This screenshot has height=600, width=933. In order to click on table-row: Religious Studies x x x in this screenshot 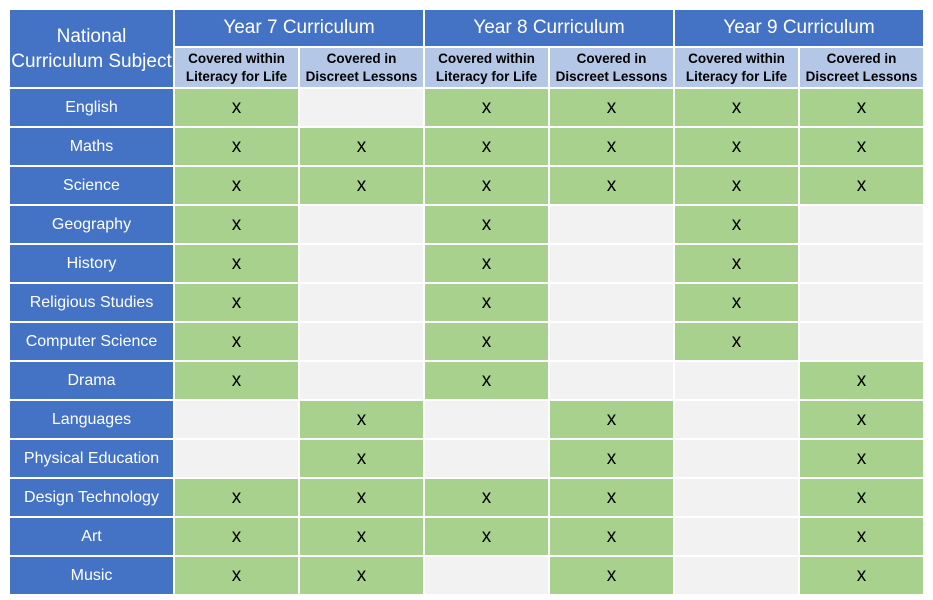, I will do `click(466, 302)`.